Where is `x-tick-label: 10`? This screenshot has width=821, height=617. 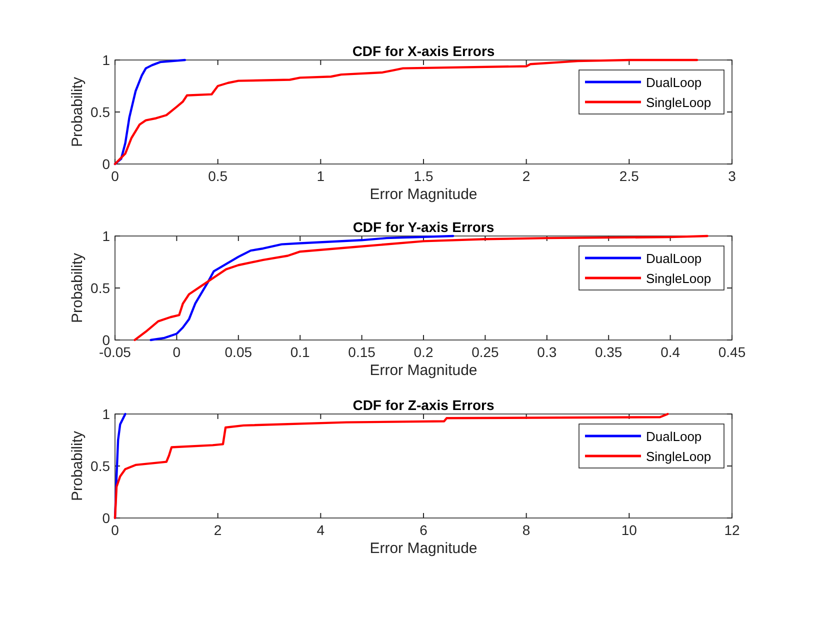 x-tick-label: 10 is located at coordinates (629, 530).